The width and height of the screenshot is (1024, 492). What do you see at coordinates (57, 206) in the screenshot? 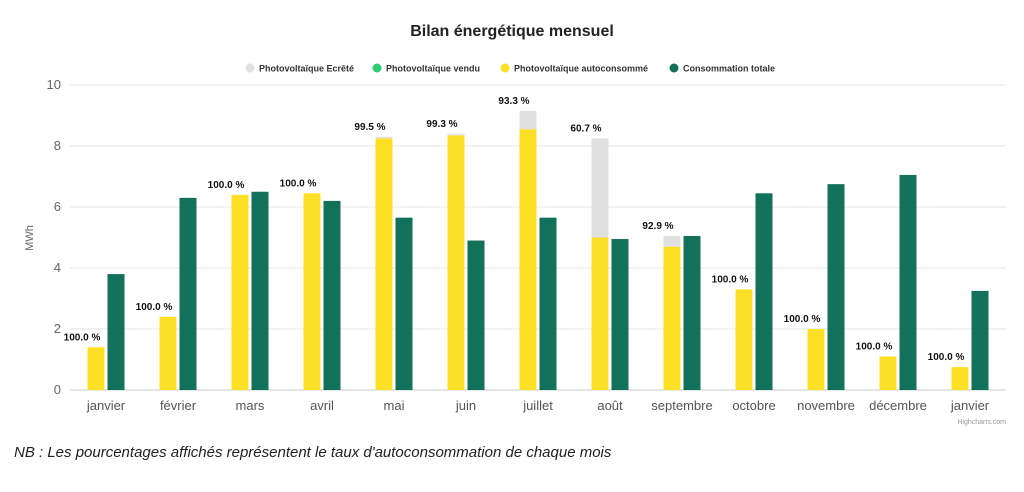
I see `y-tick-label: 6` at bounding box center [57, 206].